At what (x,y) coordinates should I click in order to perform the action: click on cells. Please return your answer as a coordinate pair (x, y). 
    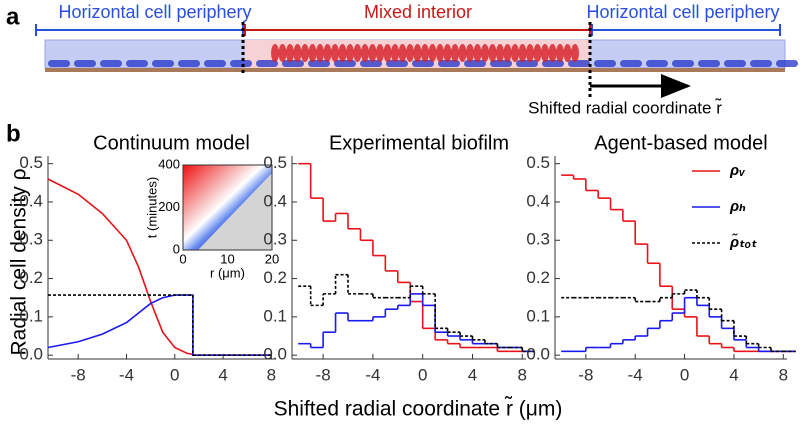
    Looking at the image, I should click on (423, 55).